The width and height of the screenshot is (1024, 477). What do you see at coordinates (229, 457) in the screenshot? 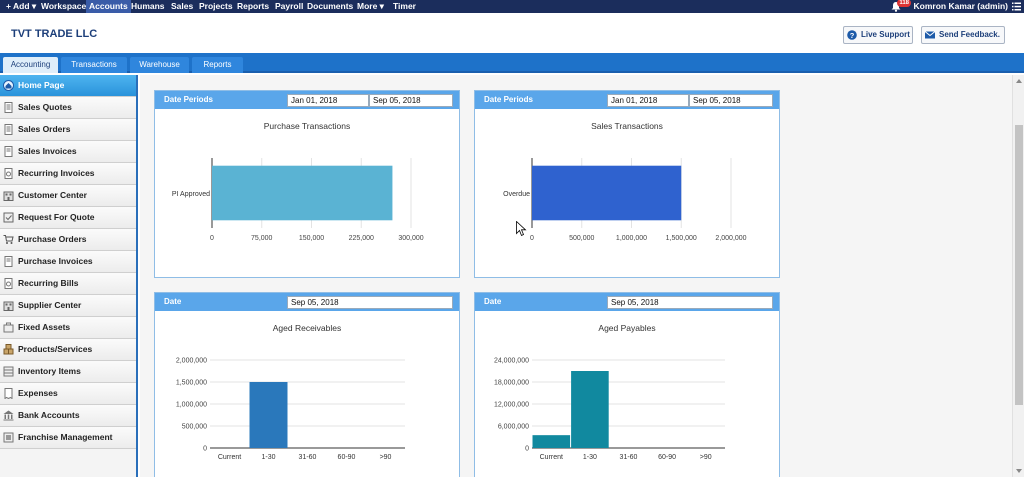
I see `category-label: Current` at bounding box center [229, 457].